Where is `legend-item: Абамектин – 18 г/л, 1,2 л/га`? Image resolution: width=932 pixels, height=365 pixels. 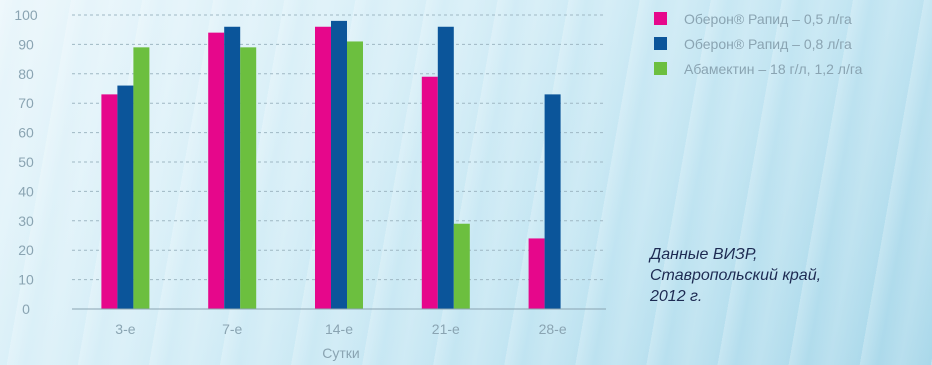
legend-item: Абамектин – 18 г/л, 1,2 л/га is located at coordinates (758, 68).